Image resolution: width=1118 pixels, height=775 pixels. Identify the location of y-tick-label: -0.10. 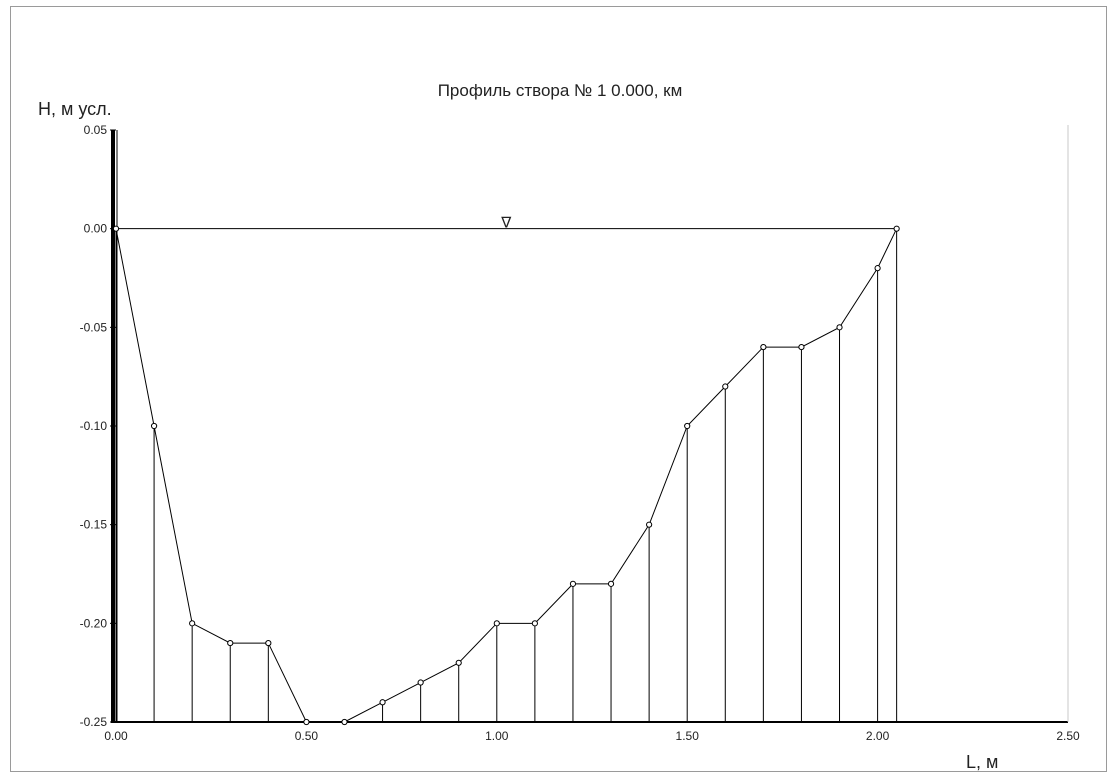
(94, 426).